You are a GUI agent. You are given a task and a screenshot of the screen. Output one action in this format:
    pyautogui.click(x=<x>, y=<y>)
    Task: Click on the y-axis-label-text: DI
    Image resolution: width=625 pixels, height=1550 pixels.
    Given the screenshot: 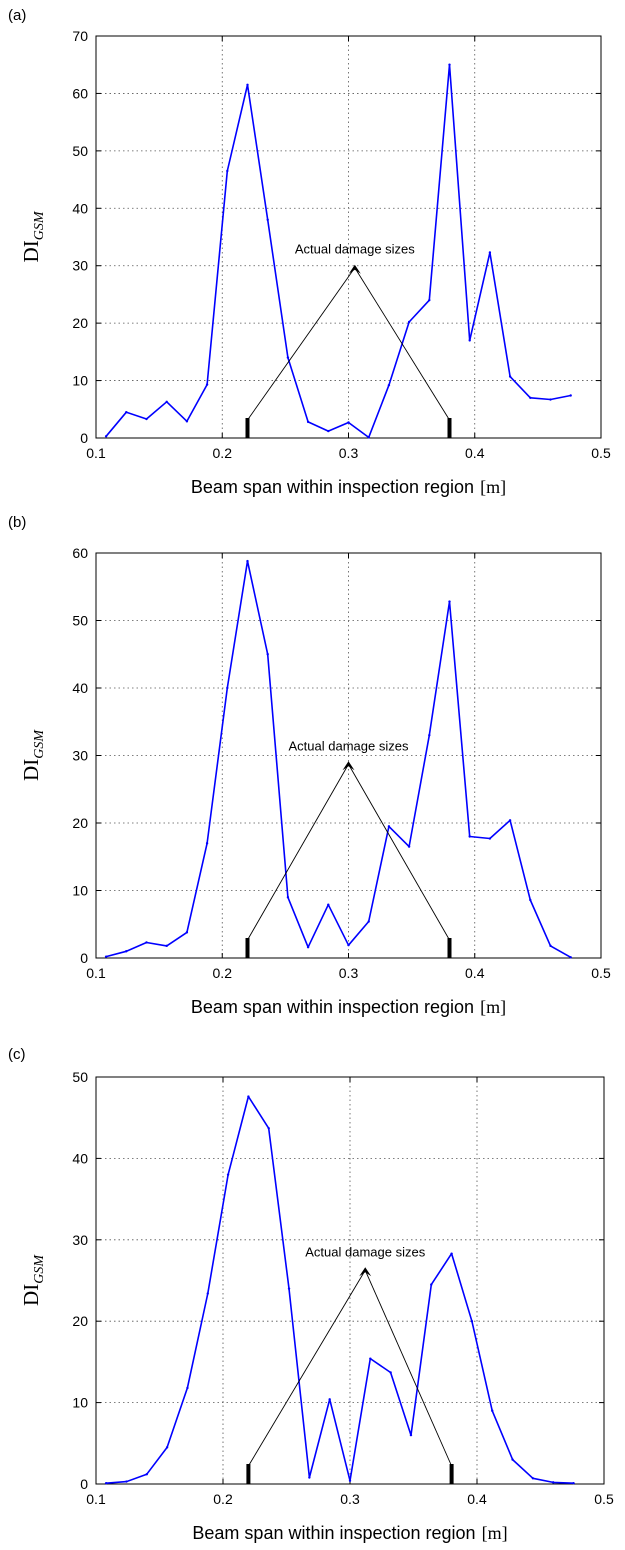 What is the action you would take?
    pyautogui.click(x=31, y=251)
    